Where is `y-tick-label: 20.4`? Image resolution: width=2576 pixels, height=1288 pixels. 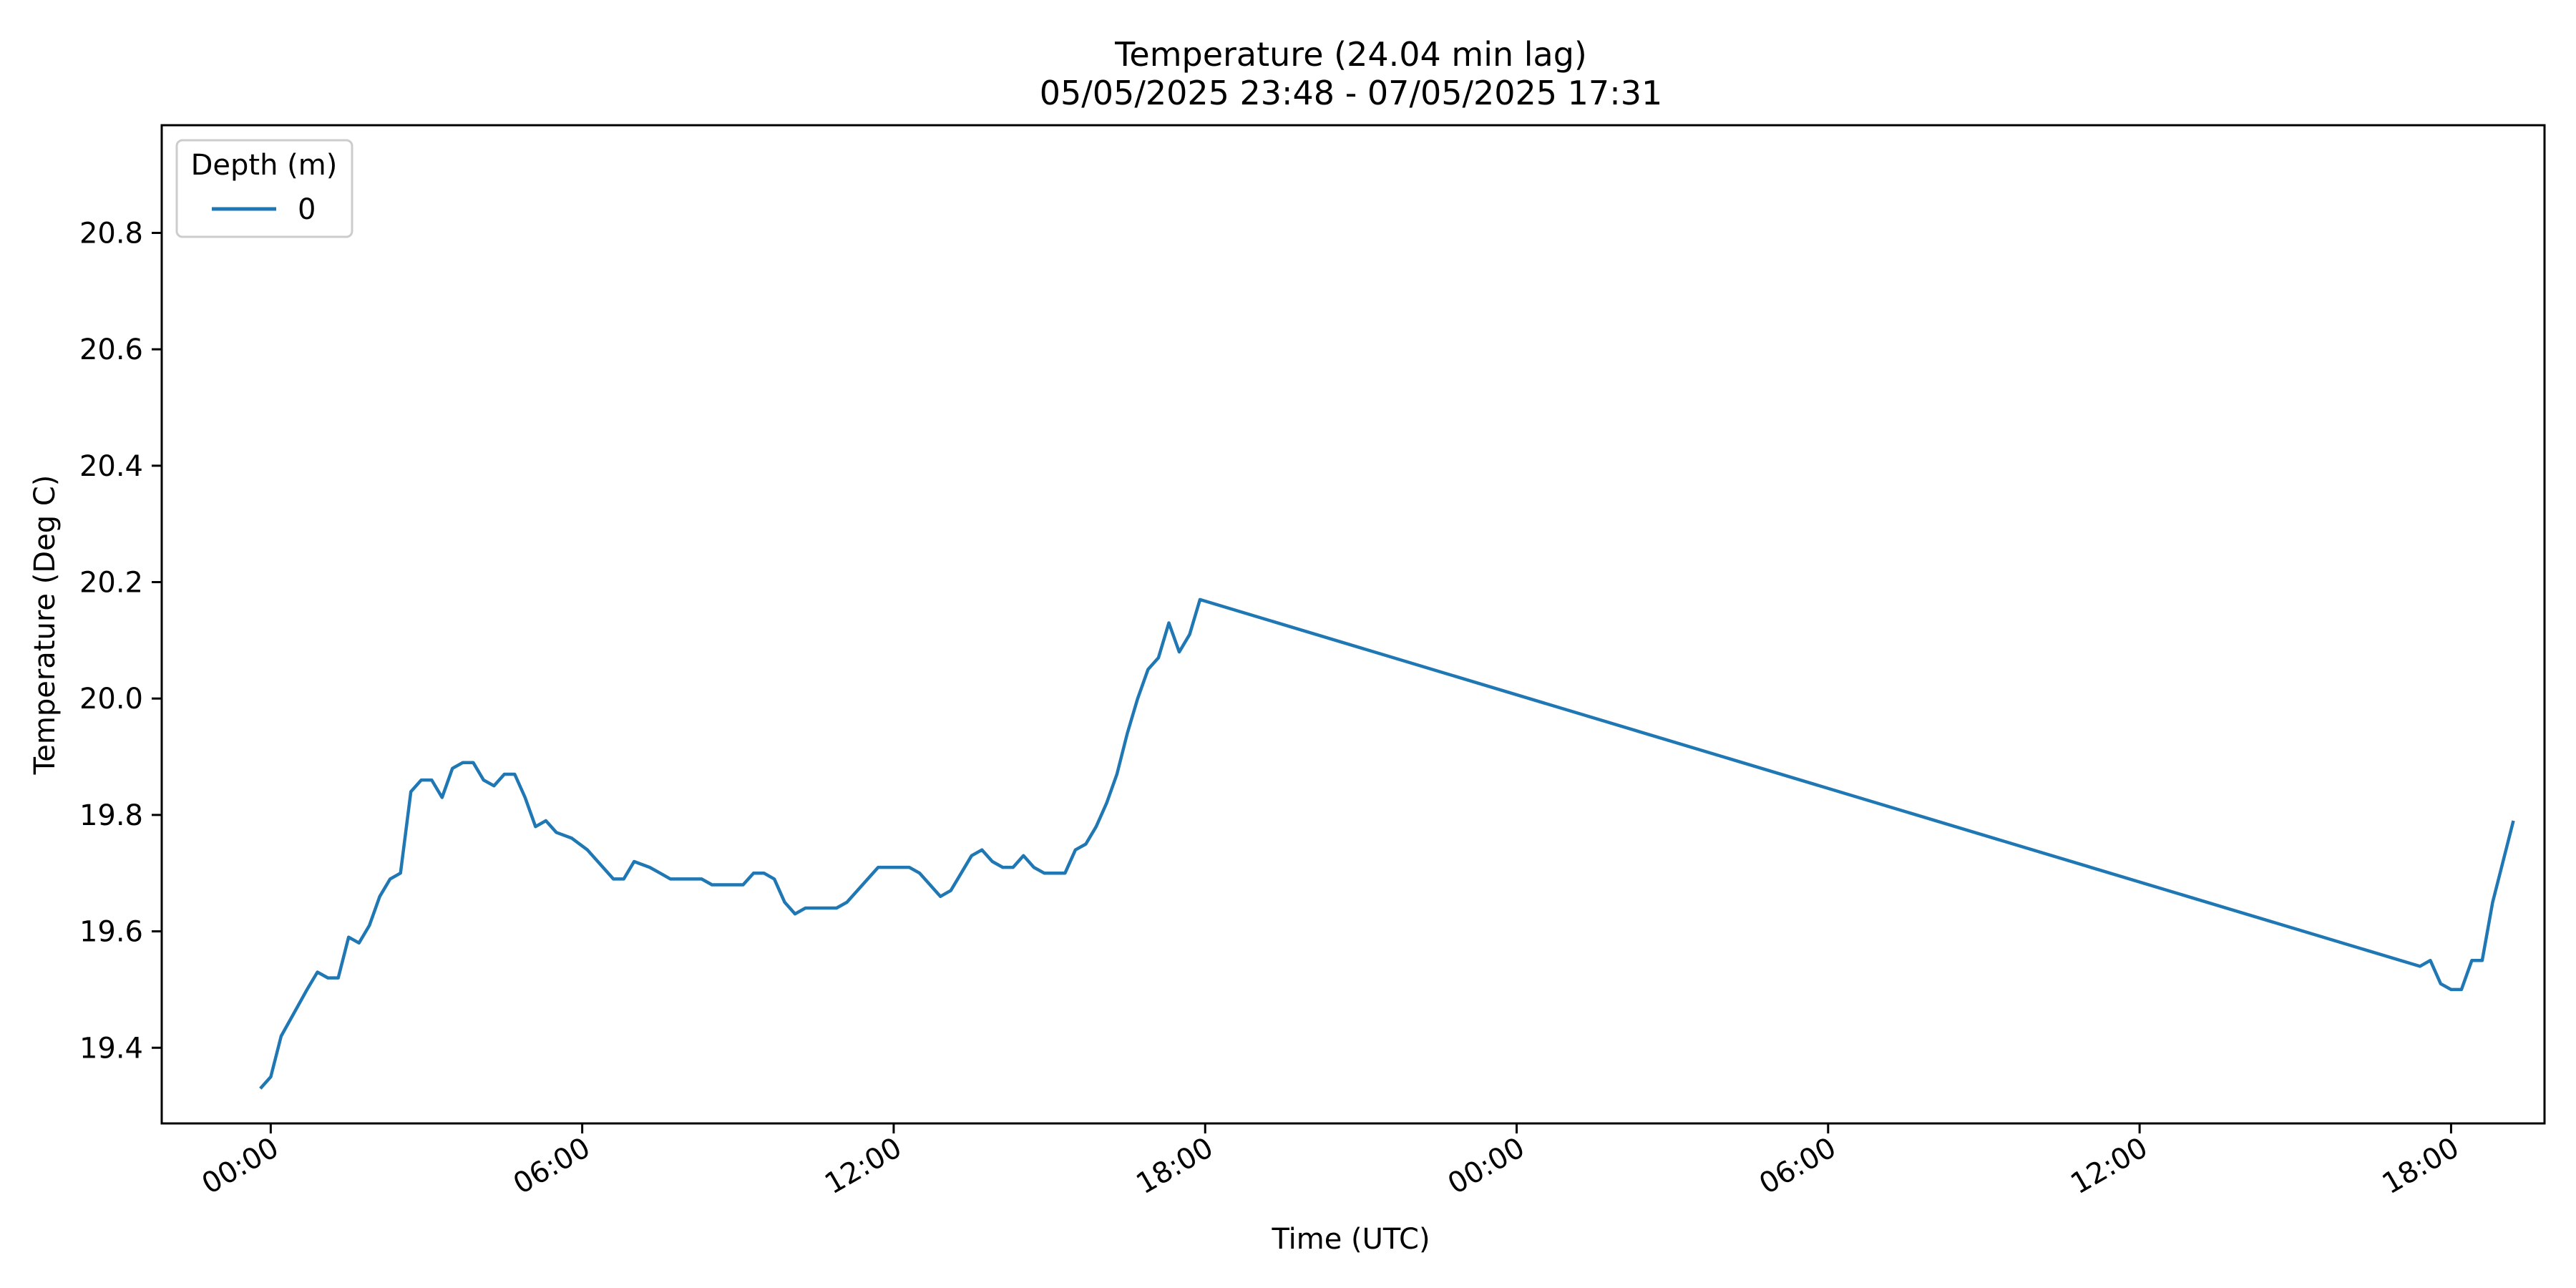 y-tick-label: 20.4 is located at coordinates (111, 466).